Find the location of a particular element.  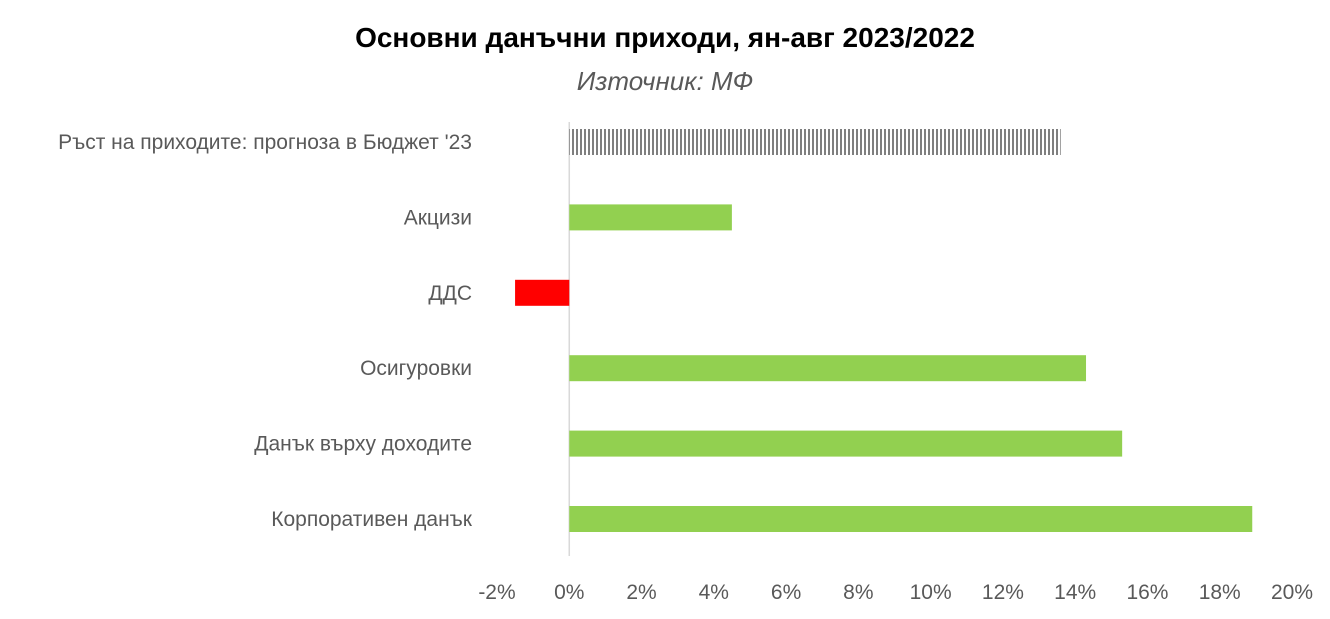

category-label-3: Осигуровки is located at coordinates (416, 368).